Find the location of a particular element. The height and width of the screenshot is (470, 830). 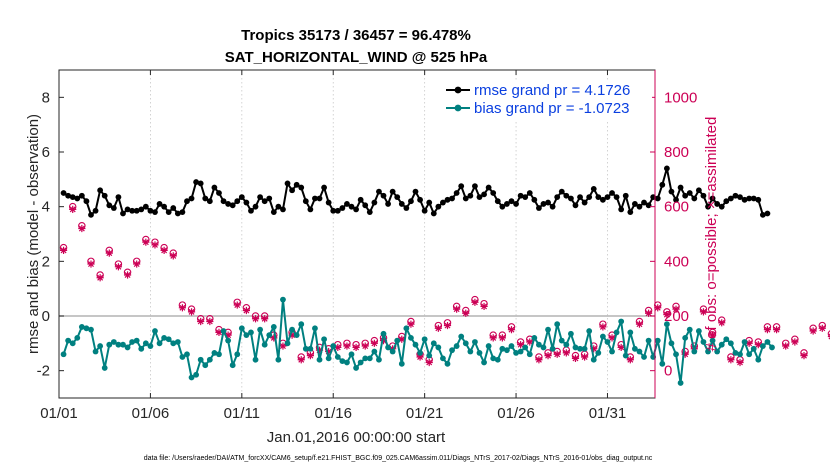

x-tick-label: 01/06 is located at coordinates (151, 413).